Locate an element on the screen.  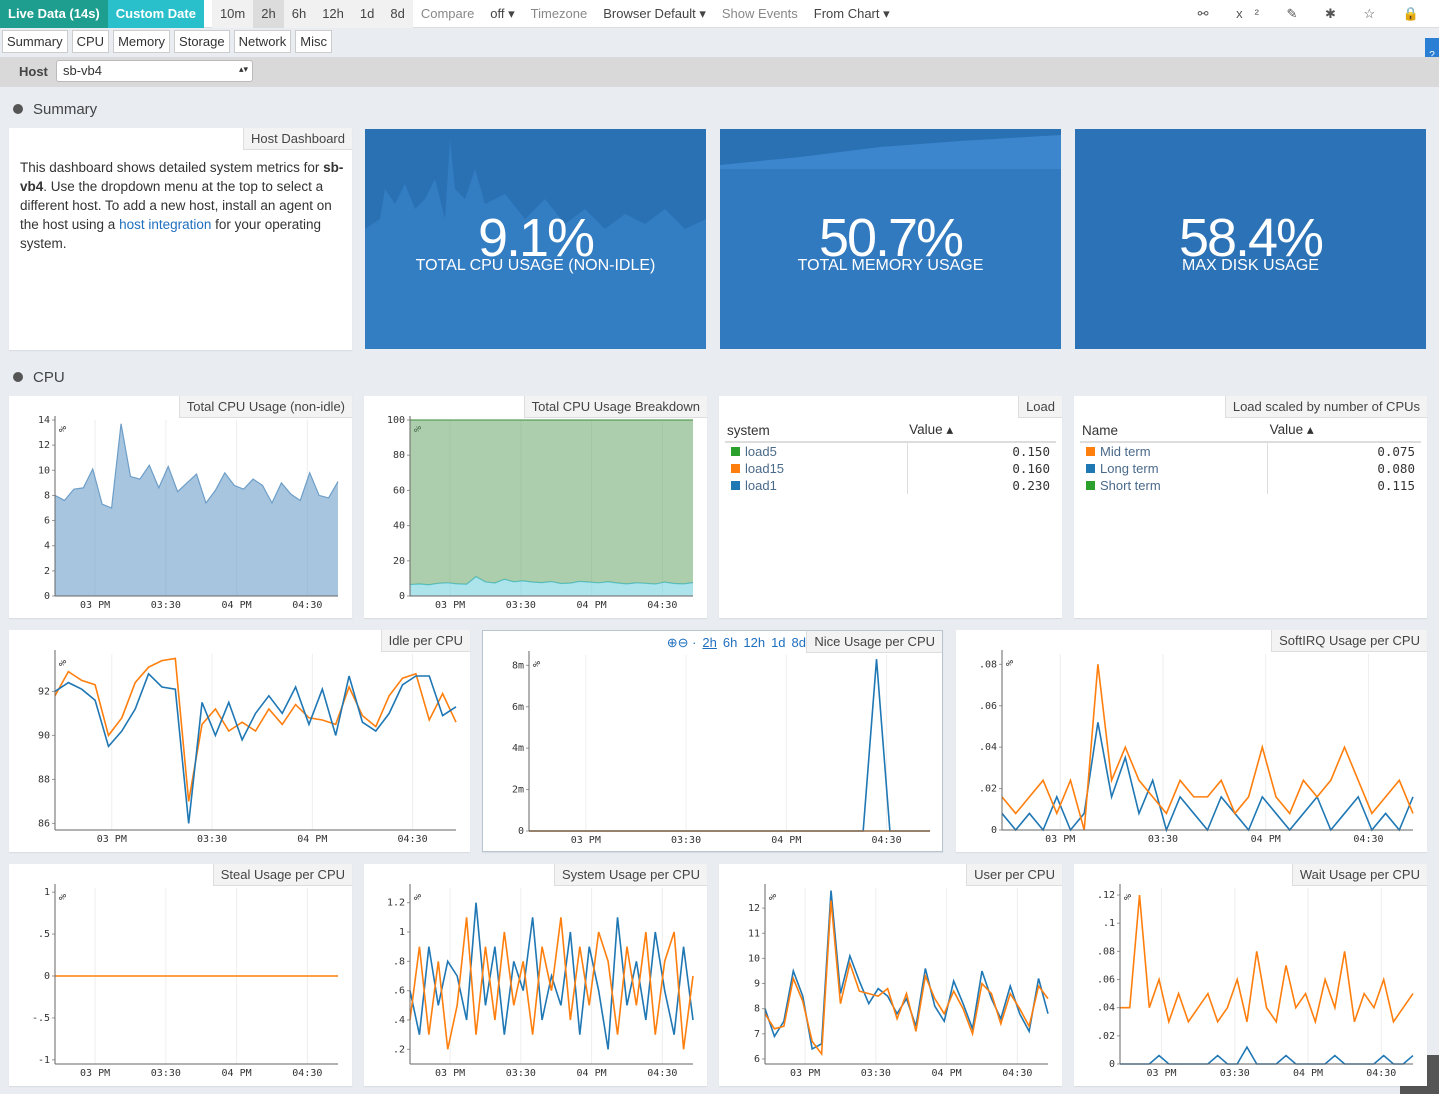
cell: load1 is located at coordinates (816, 485).